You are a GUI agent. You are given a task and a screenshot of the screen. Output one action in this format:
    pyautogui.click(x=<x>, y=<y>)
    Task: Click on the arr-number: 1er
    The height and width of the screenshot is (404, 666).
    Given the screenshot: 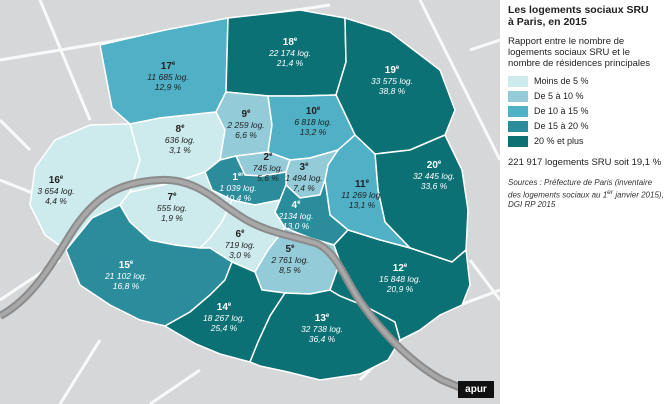 What is the action you would take?
    pyautogui.click(x=238, y=177)
    